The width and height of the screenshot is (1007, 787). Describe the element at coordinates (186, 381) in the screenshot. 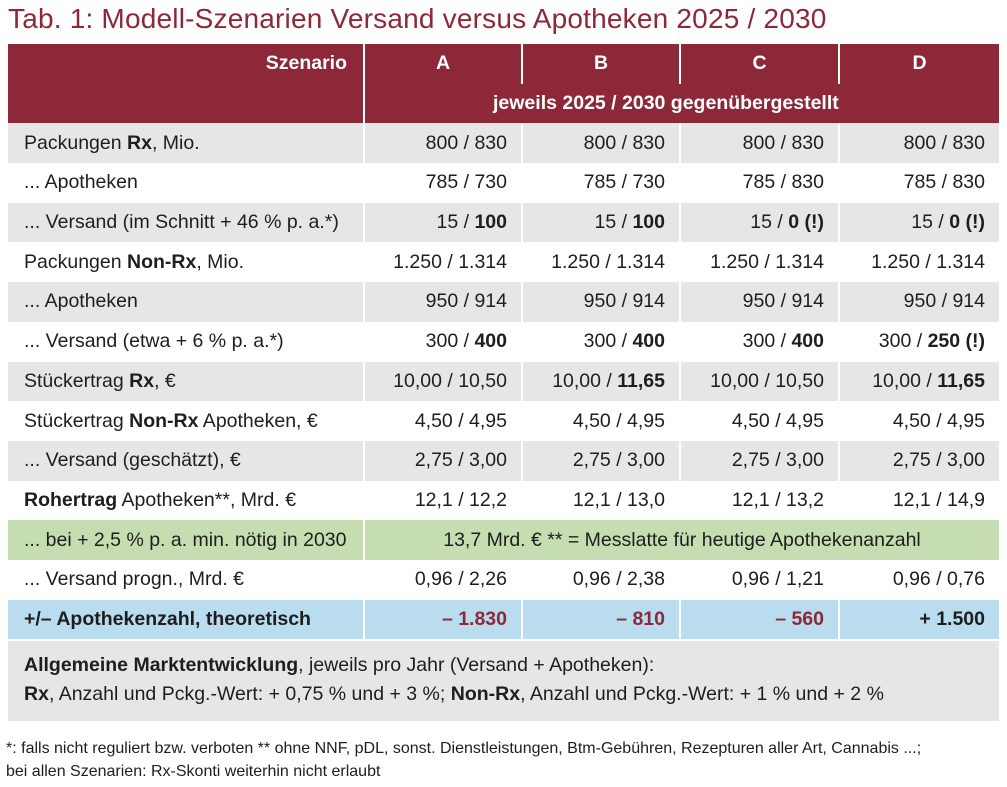

I see `row-label: Stückertrag Rx, €` at that location.